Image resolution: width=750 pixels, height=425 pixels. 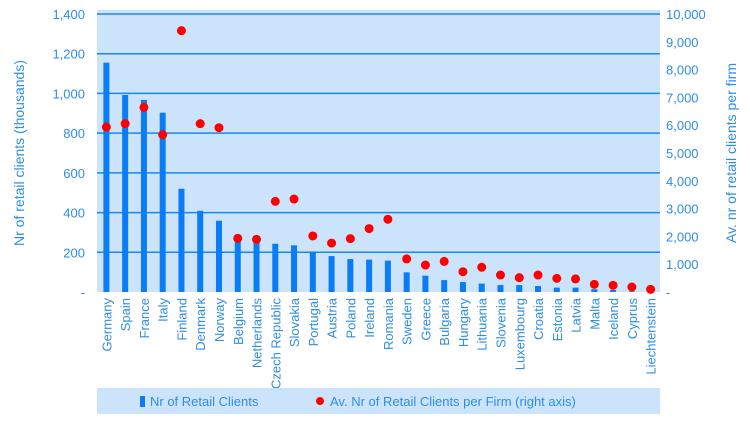 I want to click on category-label: Spain, so click(x=125, y=314).